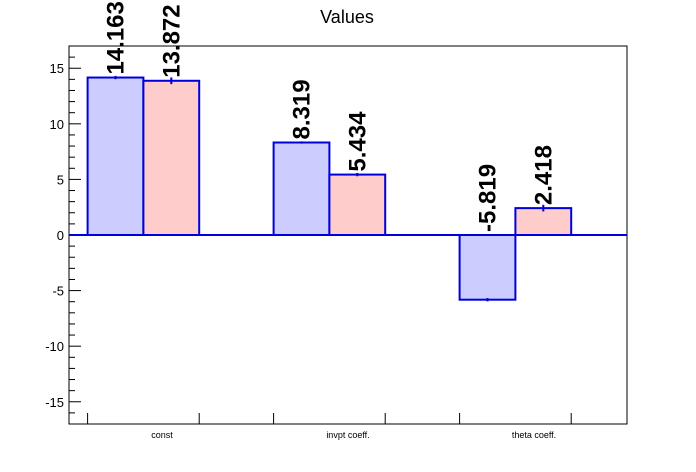  Describe the element at coordinates (347, 435) in the screenshot. I see `x-category-label: invpt coeff.` at that location.